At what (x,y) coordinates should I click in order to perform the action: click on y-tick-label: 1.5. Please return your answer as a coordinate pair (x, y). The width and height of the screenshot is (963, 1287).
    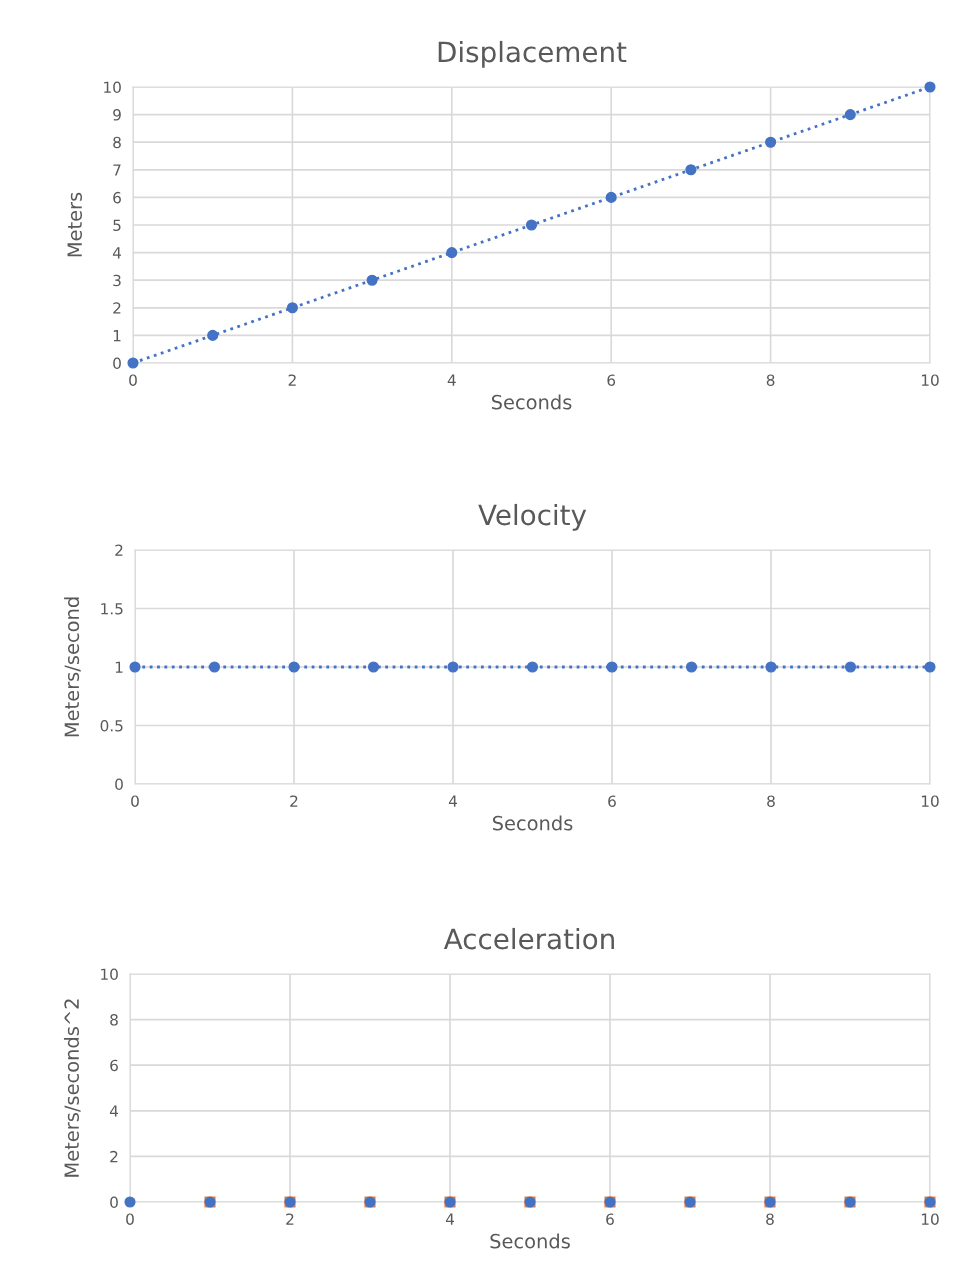
    Looking at the image, I should click on (112, 609).